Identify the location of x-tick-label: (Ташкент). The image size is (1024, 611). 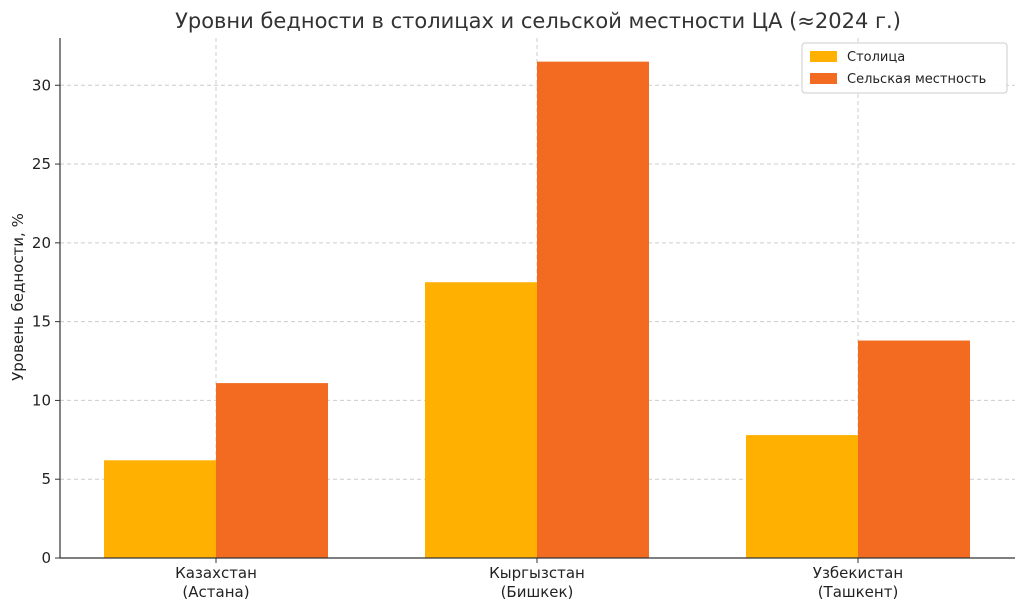
(858, 592).